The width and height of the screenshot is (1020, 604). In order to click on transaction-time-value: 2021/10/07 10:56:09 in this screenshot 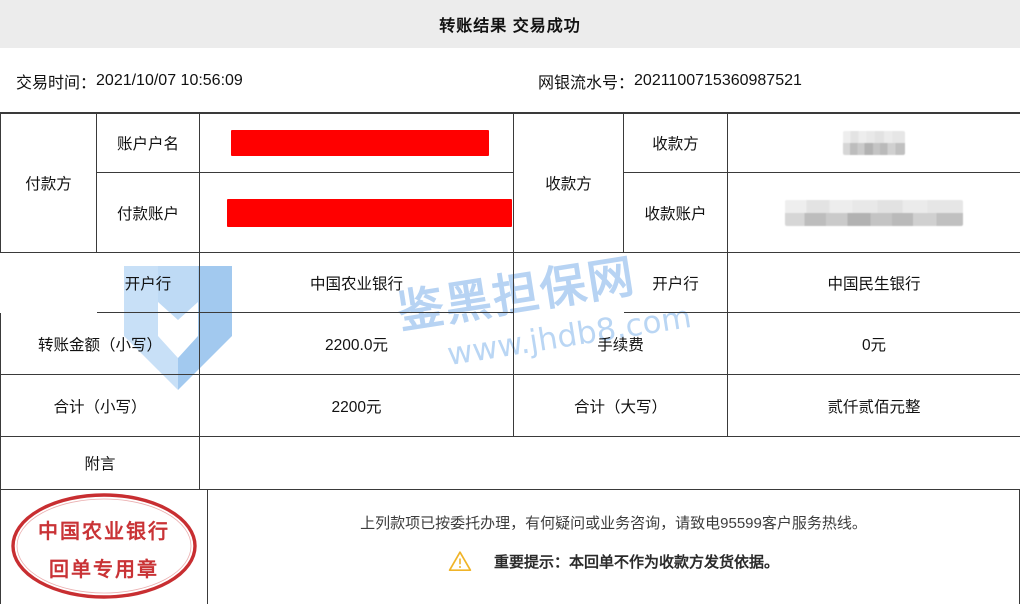, I will do `click(169, 80)`.